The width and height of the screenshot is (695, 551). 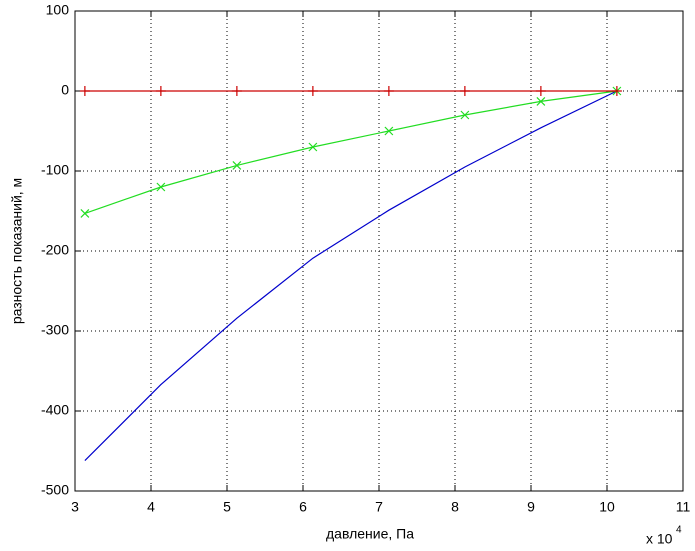 What do you see at coordinates (607, 507) in the screenshot?
I see `x-tick-label: 10` at bounding box center [607, 507].